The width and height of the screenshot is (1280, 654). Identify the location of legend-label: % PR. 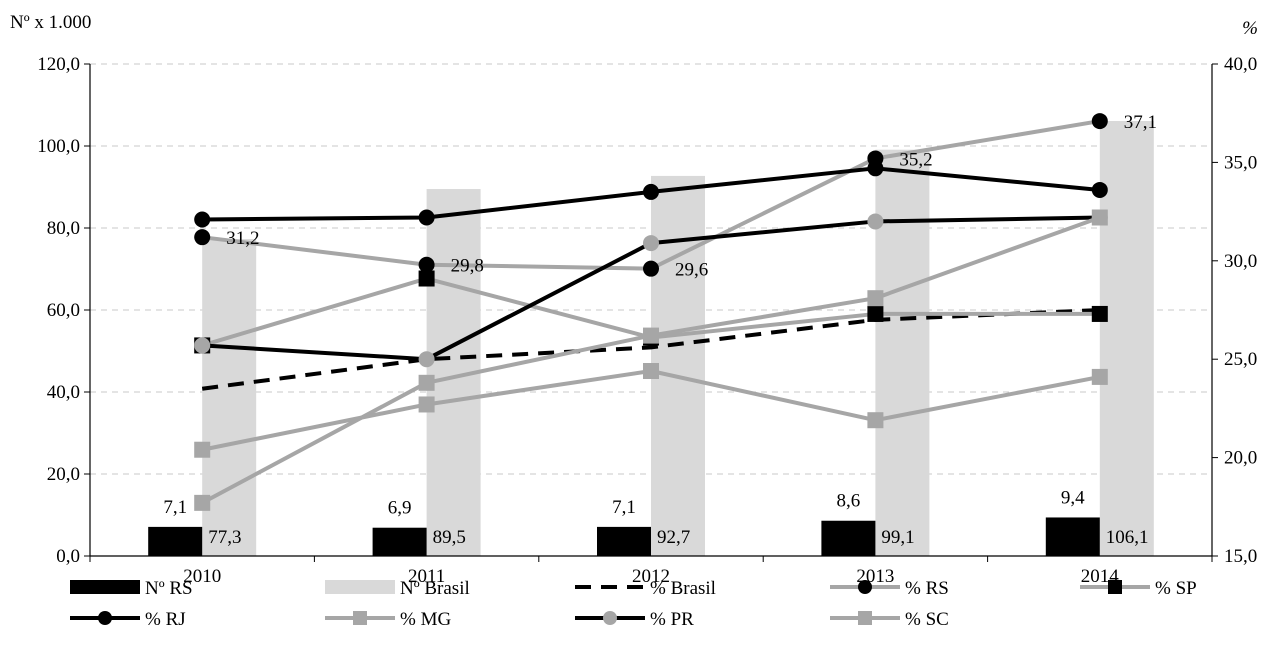
(672, 619).